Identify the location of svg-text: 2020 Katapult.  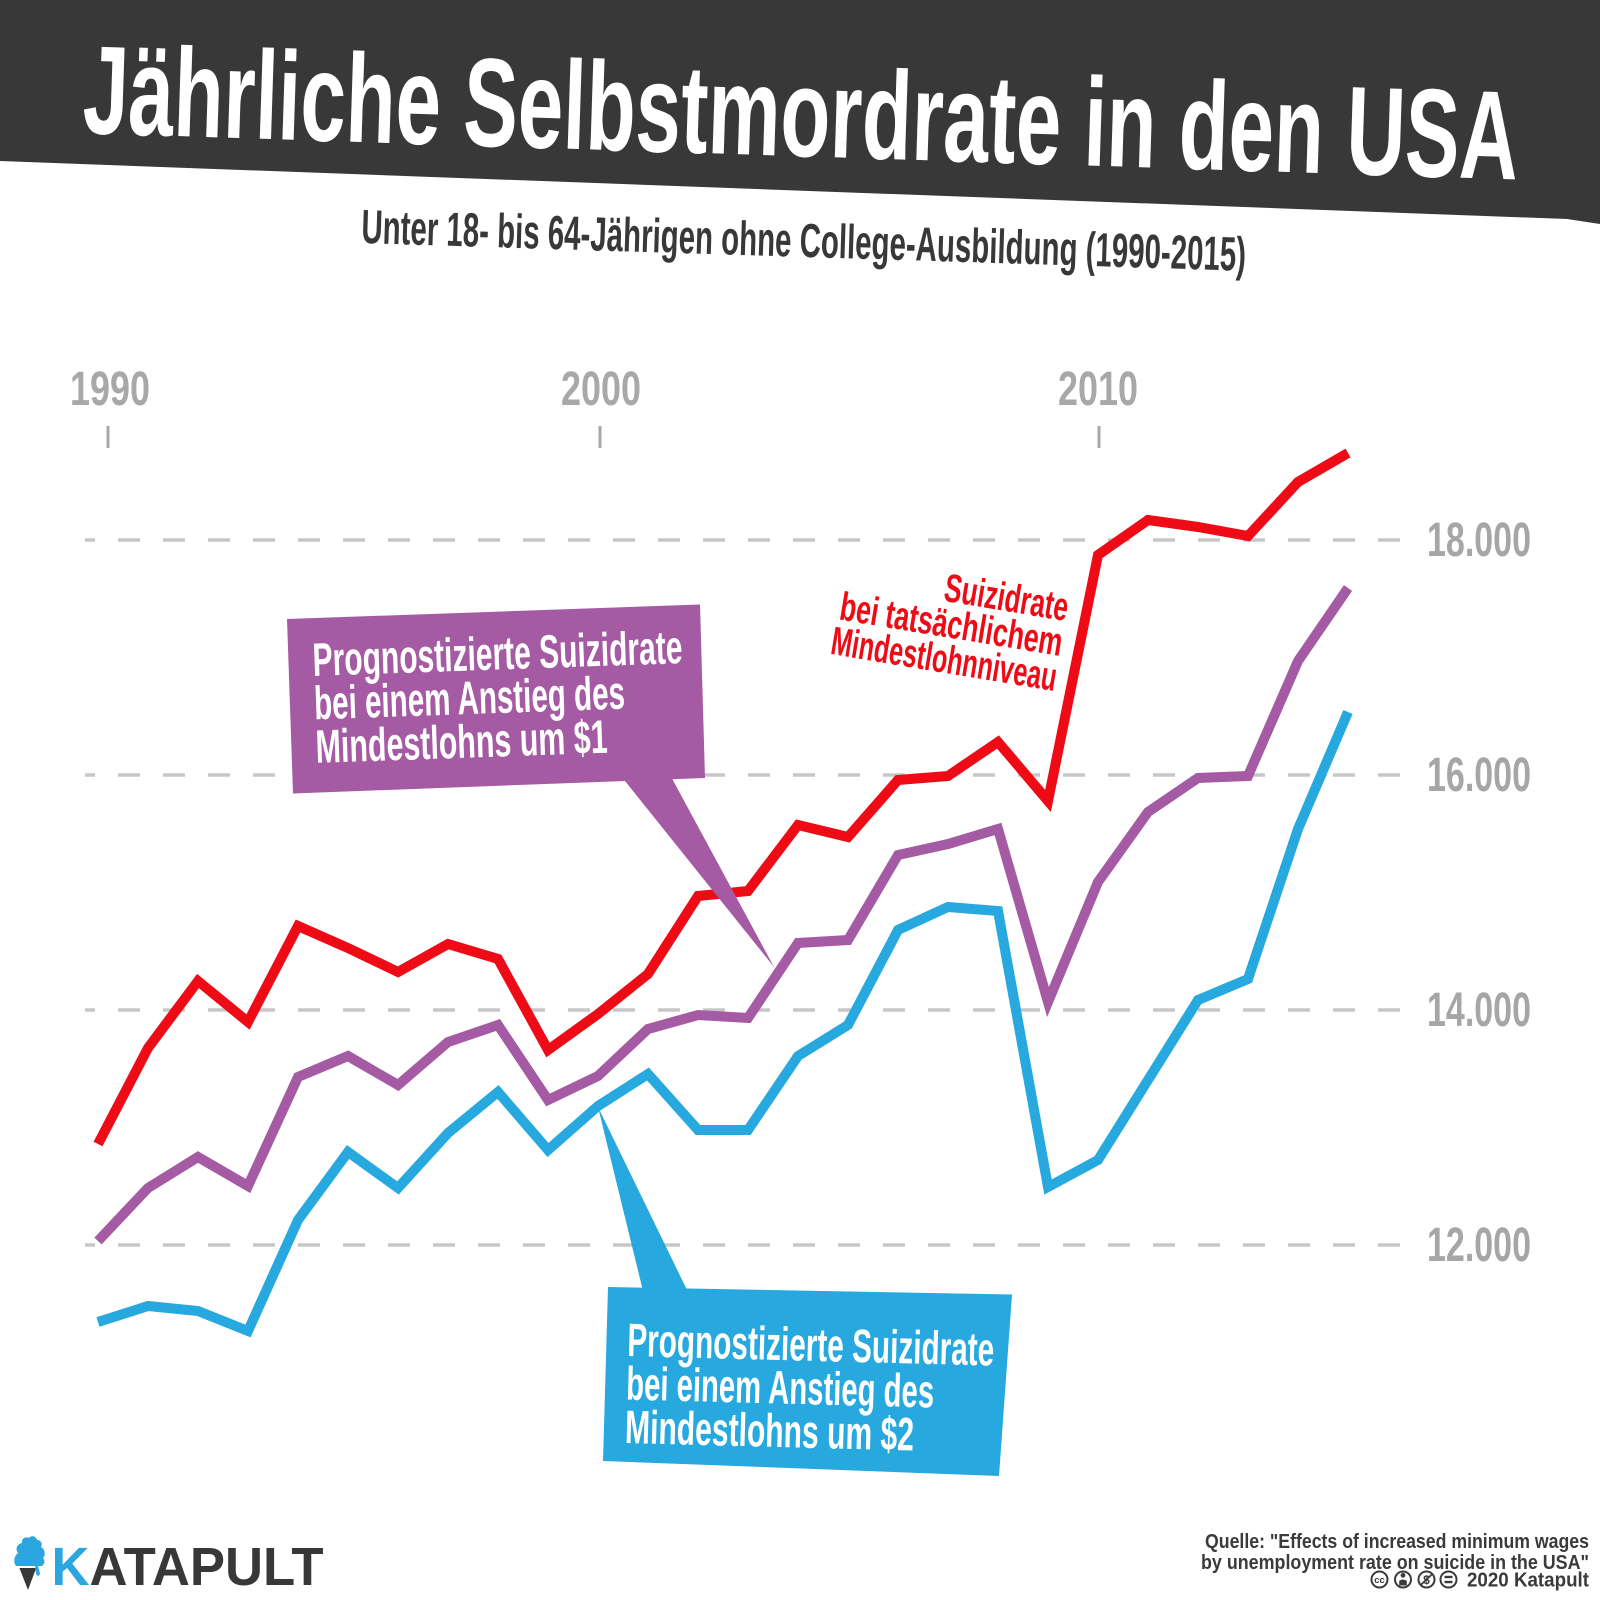
(1528, 1581).